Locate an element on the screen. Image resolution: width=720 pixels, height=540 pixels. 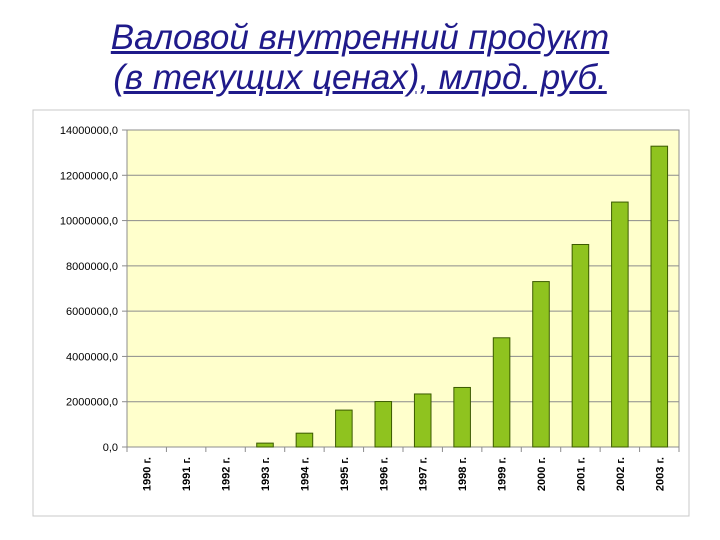
bar-2001 is located at coordinates (580, 345).